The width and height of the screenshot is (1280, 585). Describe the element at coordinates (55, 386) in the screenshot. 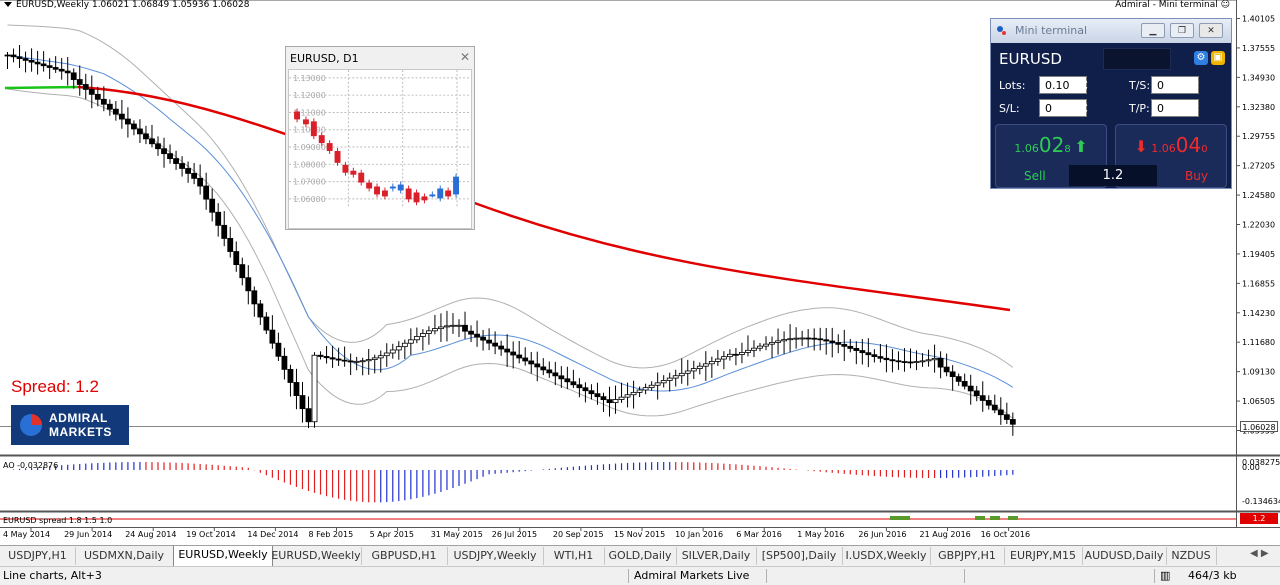

I see `spread-label: Spread: 1.2` at that location.